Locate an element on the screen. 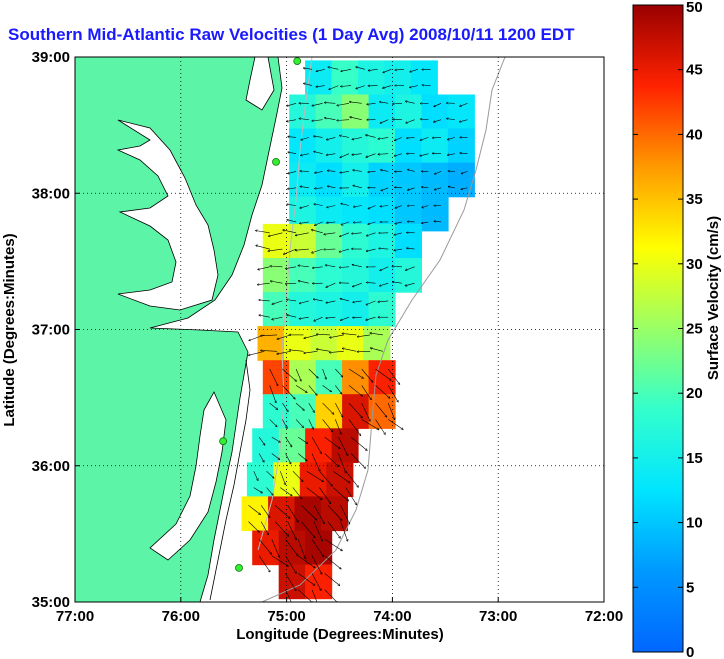  x-axis-ticks: 77:00 76:00 75:00 74:00 73:00 72:00 is located at coordinates (339, 611).